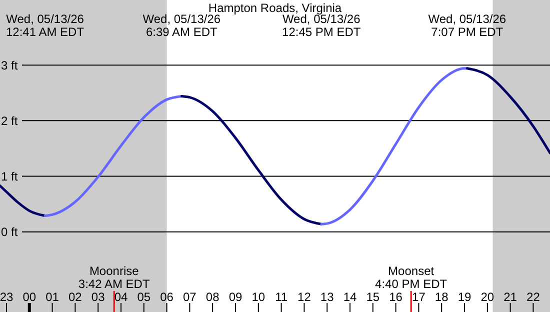  What do you see at coordinates (190, 297) in the screenshot?
I see `x-tick-label: 07` at bounding box center [190, 297].